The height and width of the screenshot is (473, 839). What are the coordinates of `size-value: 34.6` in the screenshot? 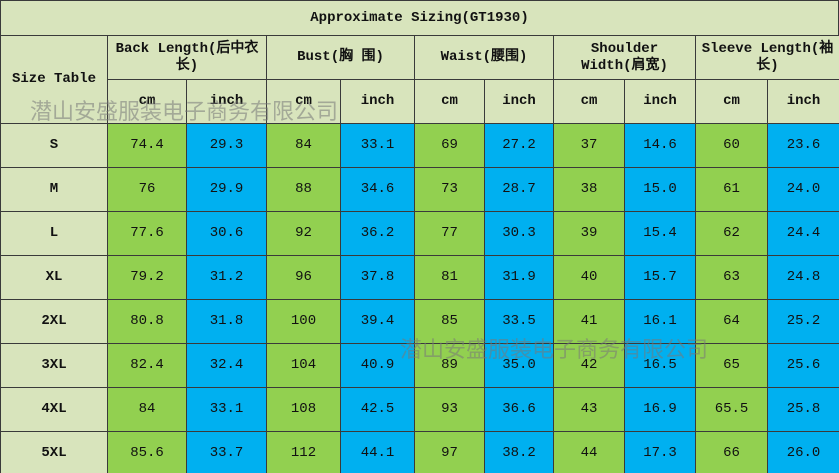 It's located at (377, 189).